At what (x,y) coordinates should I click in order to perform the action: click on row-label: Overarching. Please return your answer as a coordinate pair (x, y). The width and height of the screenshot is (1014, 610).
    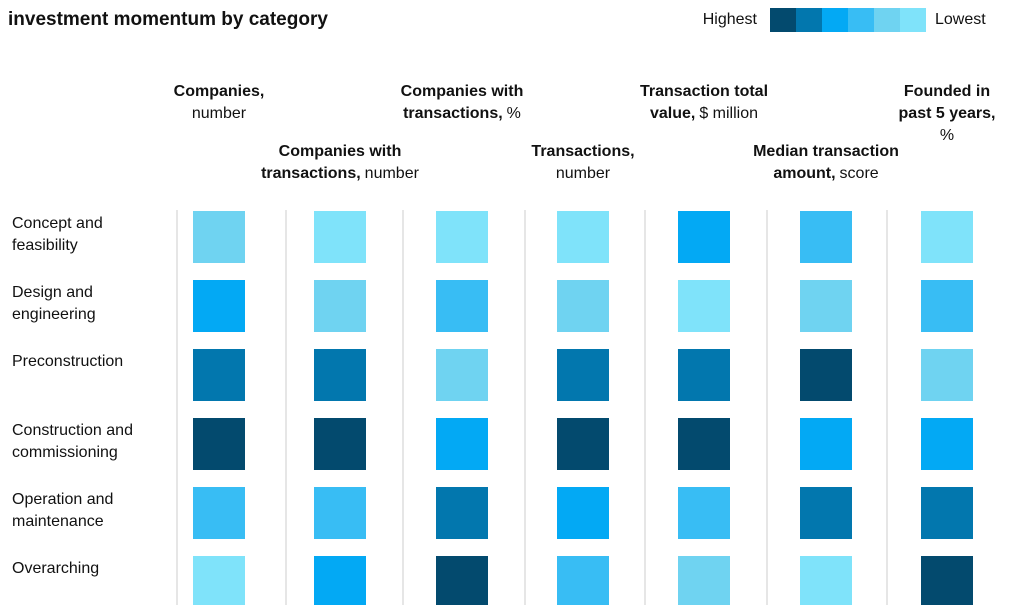
    Looking at the image, I should click on (55, 568).